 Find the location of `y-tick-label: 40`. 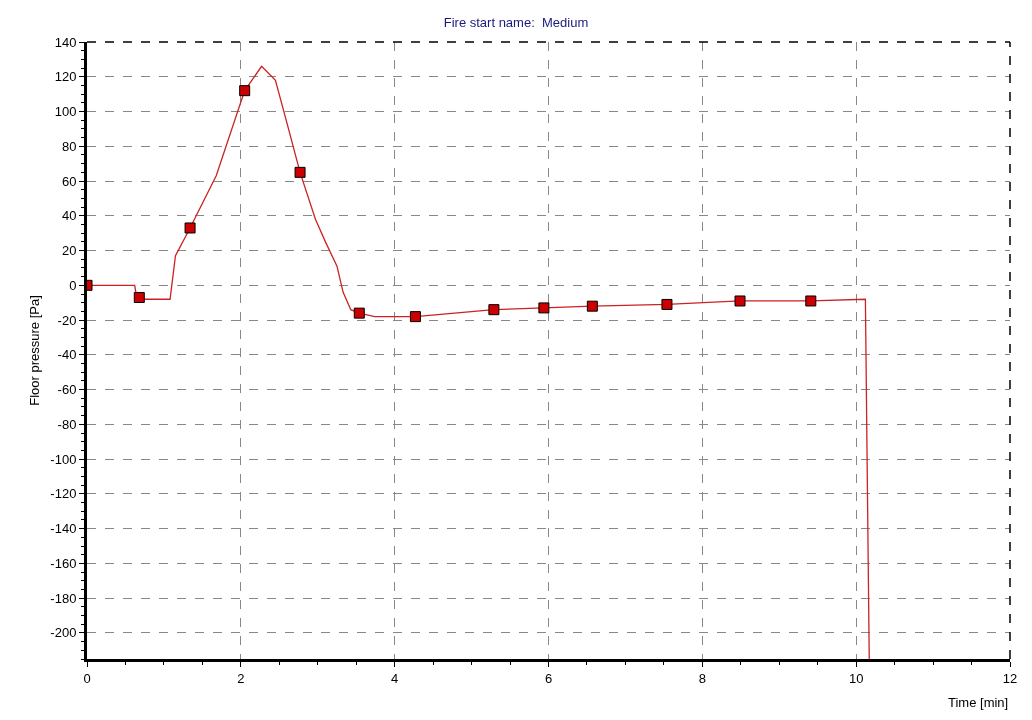

y-tick-label: 40 is located at coordinates (69, 216).